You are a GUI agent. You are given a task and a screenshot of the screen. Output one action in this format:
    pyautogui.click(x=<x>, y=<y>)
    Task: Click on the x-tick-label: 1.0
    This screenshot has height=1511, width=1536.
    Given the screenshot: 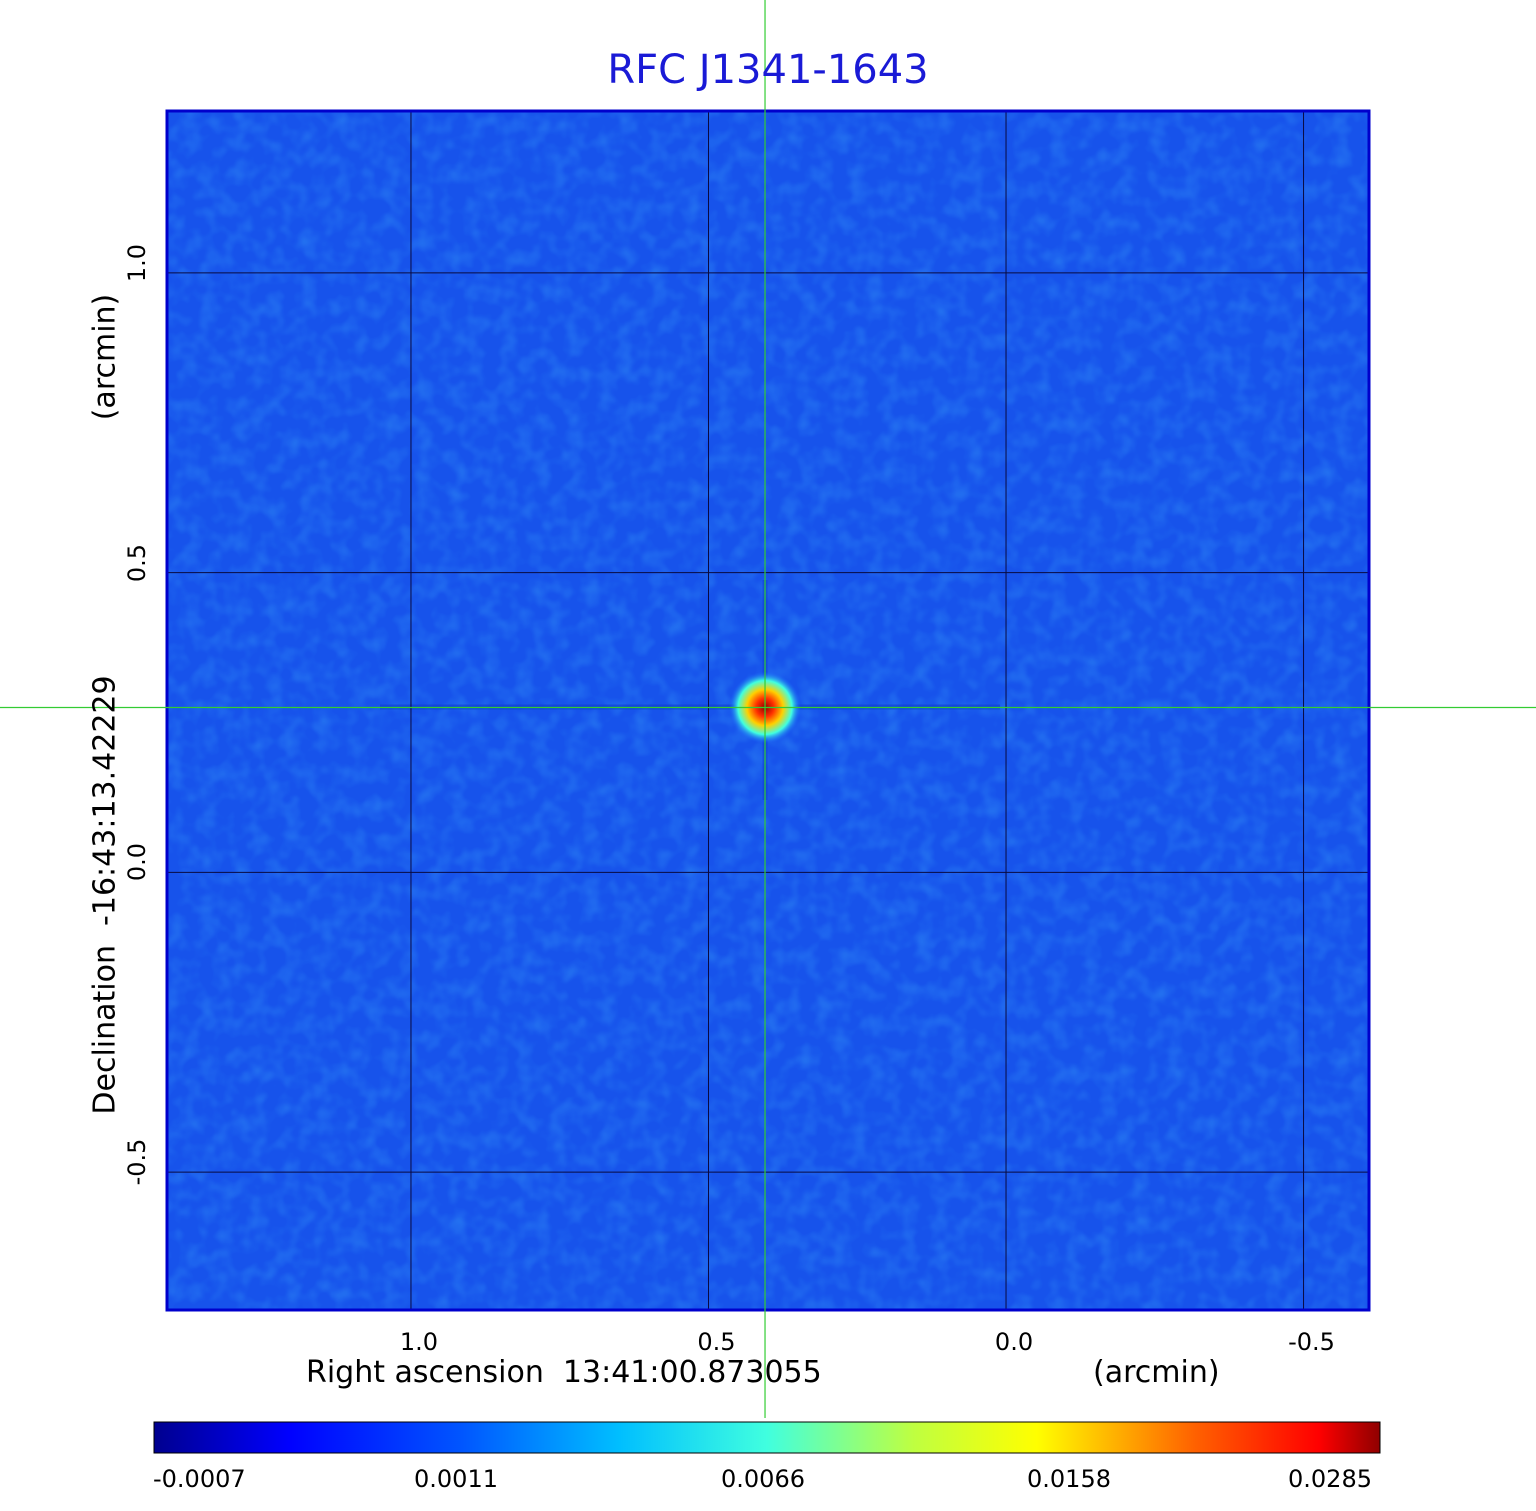 What is the action you would take?
    pyautogui.click(x=419, y=1342)
    